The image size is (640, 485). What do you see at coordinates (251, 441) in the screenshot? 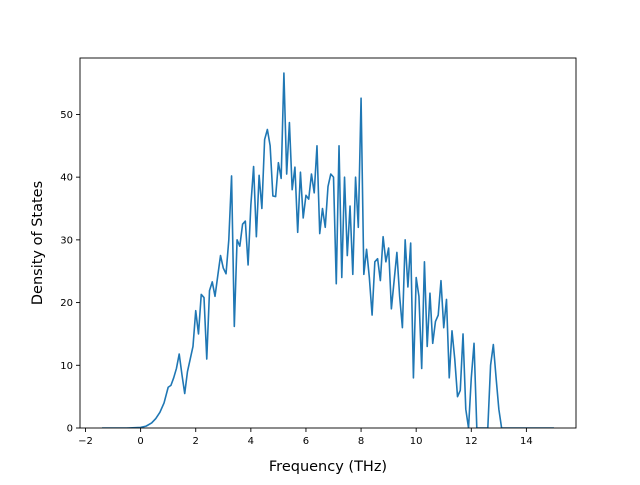
I see `x-tick-label: 4` at bounding box center [251, 441].